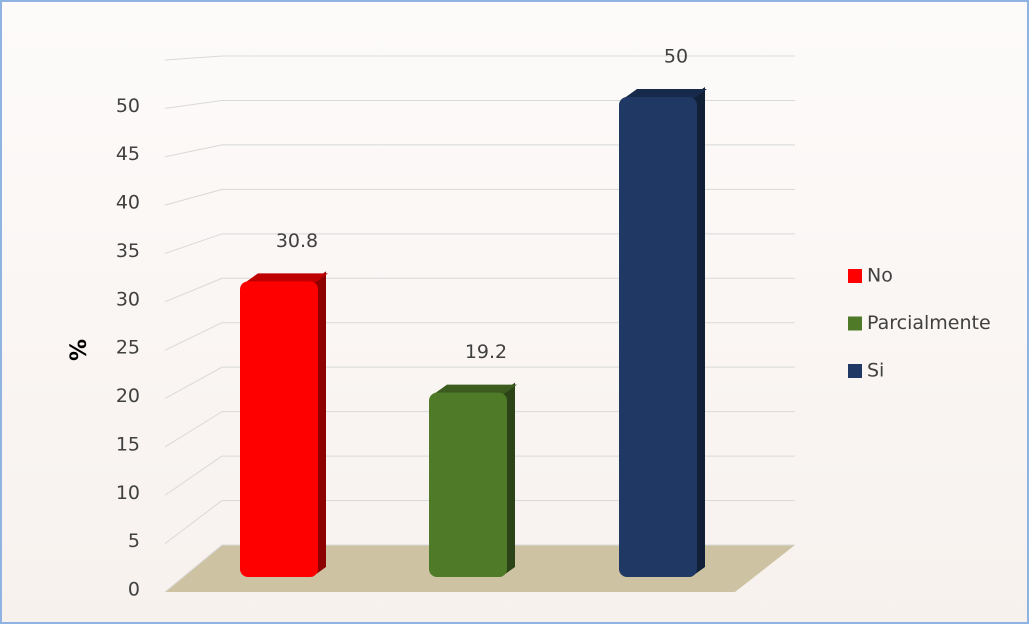 This screenshot has width=1029, height=624. I want to click on y-tick-label: 10, so click(128, 493).